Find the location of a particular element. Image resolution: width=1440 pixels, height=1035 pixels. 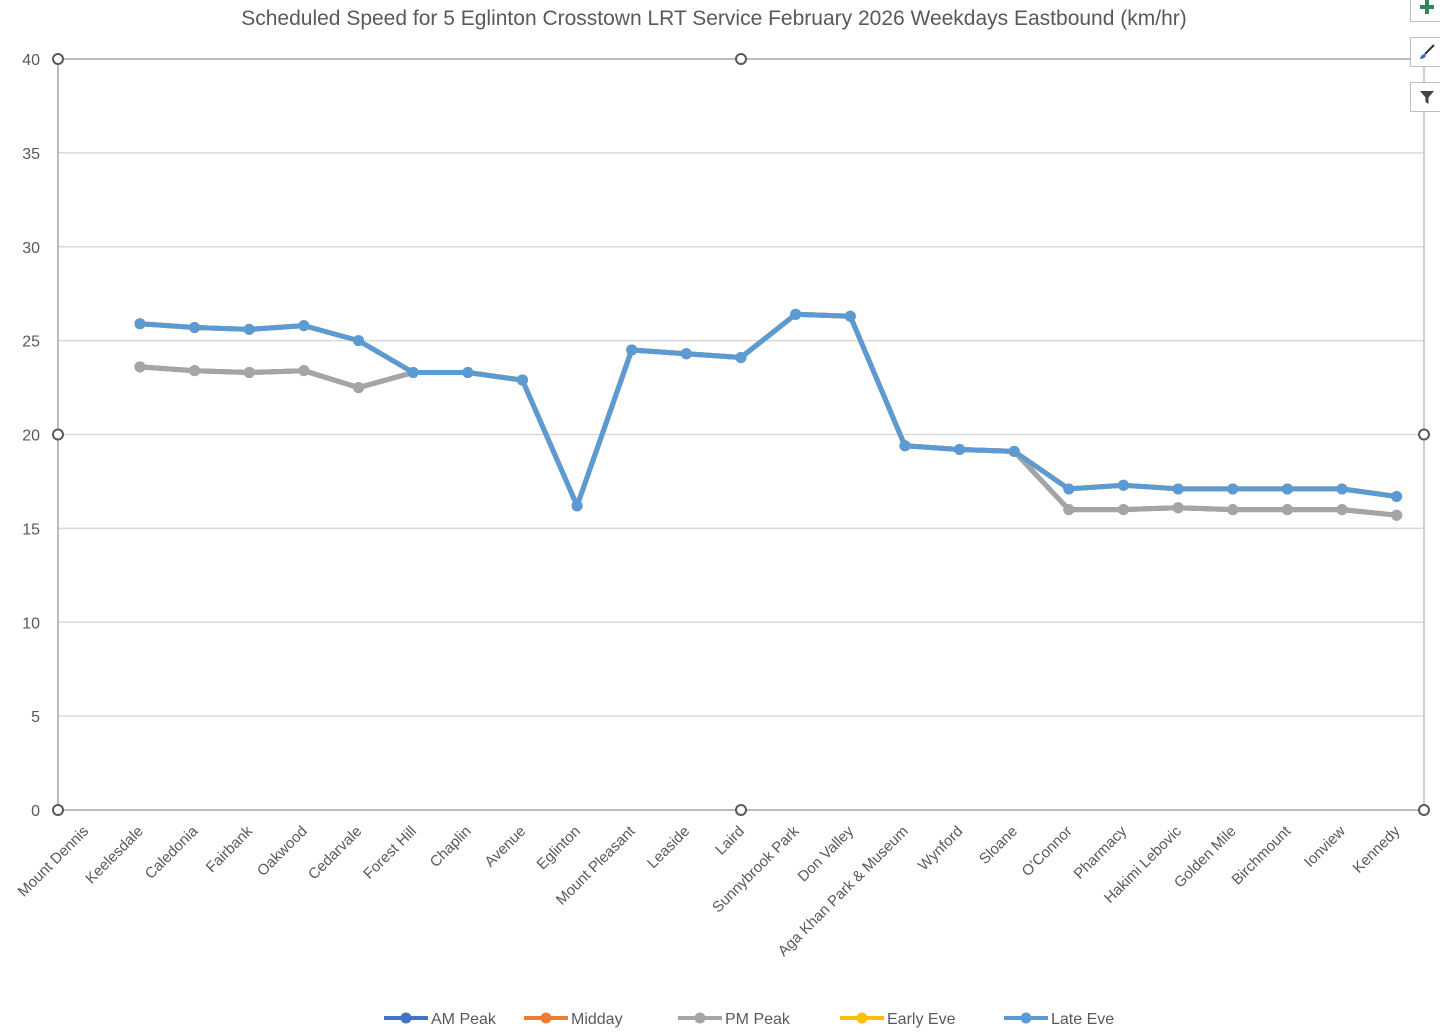

x-tick-label: Ionview is located at coordinates (1325, 847).